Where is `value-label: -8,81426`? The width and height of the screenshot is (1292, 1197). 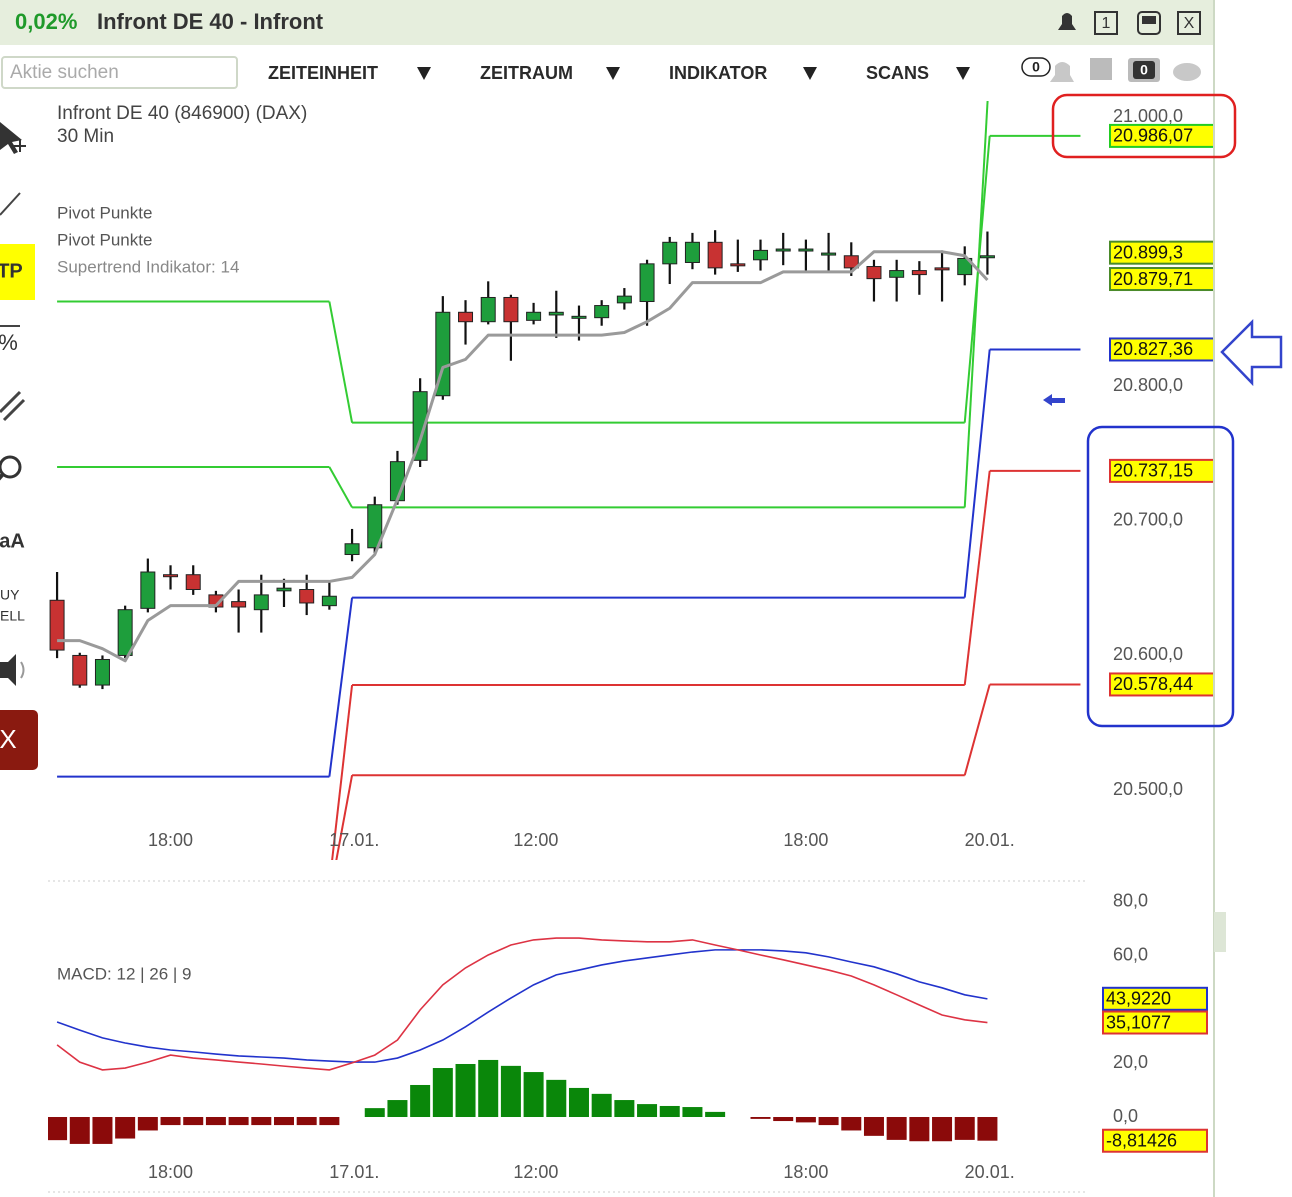
value-label: -8,81426 is located at coordinates (1141, 1140).